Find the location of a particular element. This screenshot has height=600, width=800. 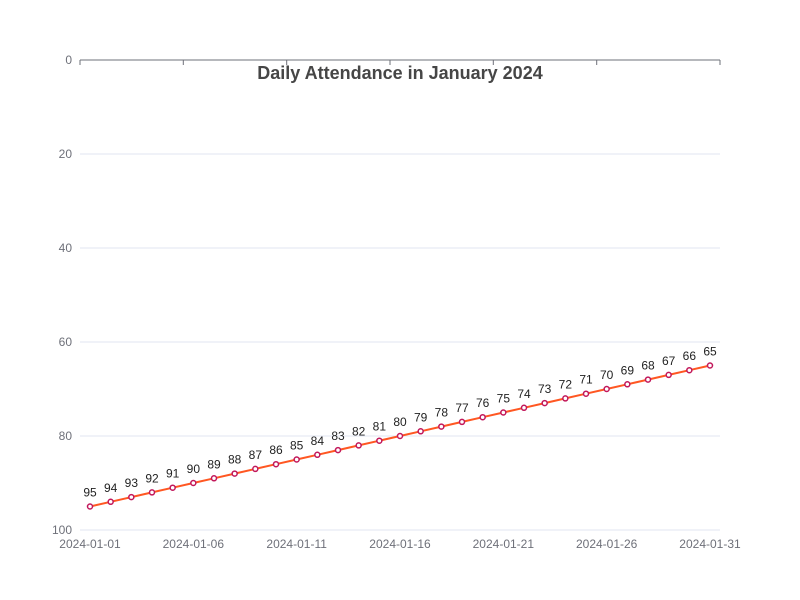

data-label: 67 is located at coordinates (669, 361).